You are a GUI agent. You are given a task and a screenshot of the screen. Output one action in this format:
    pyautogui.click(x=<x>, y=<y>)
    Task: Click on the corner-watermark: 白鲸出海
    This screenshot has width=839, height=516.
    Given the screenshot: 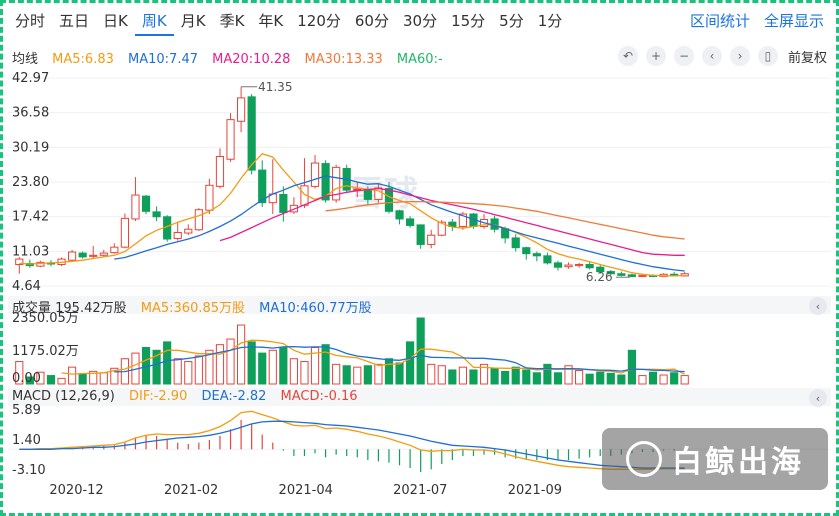 What is the action you would take?
    pyautogui.click(x=715, y=459)
    